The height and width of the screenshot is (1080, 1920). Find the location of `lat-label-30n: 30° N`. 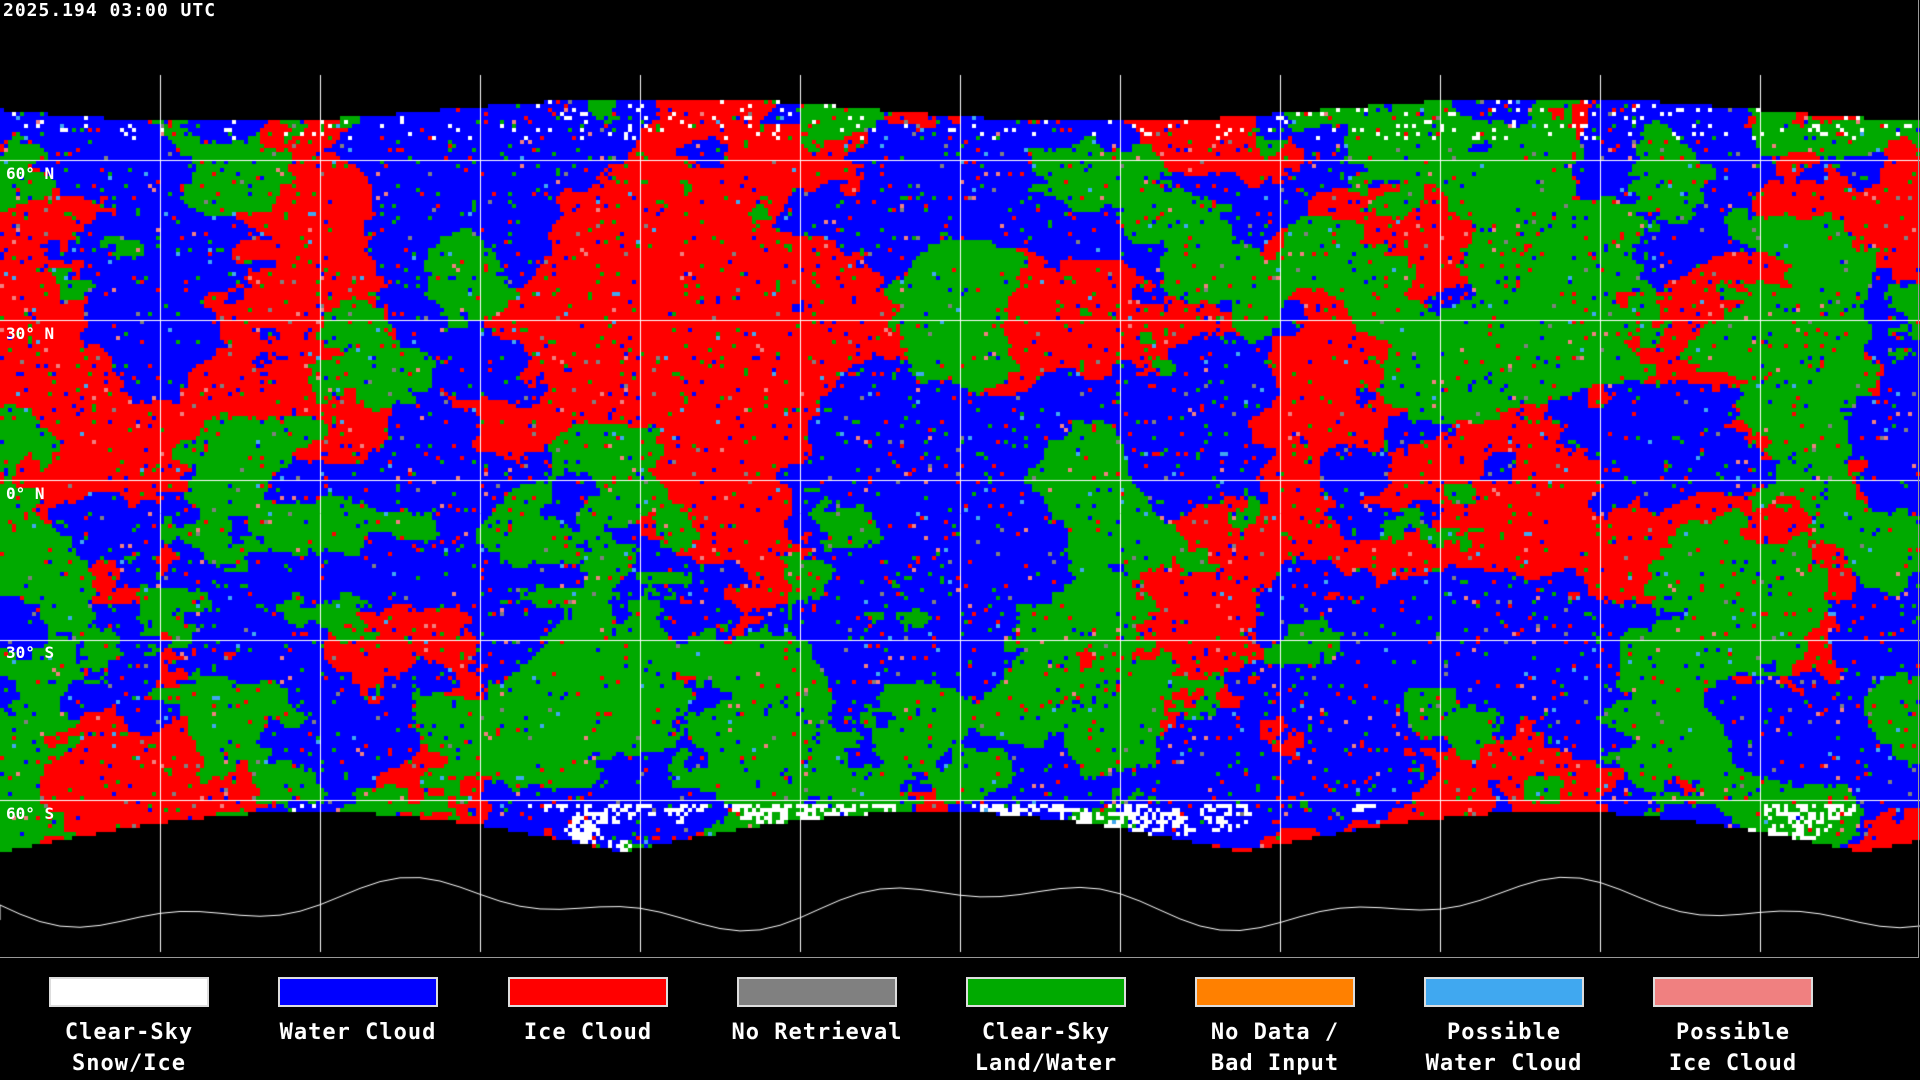

lat-label-30n: 30° N is located at coordinates (30, 333).